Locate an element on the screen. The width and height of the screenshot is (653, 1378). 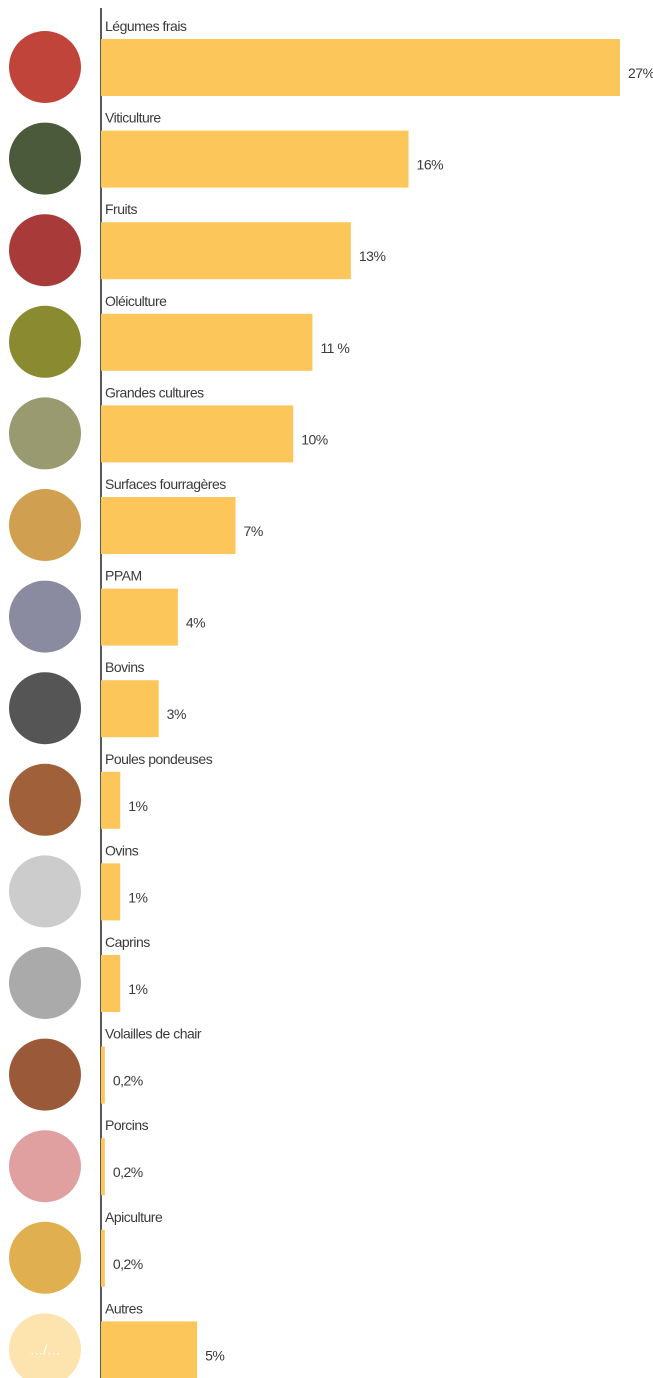
category-label: Caprins is located at coordinates (127, 942).